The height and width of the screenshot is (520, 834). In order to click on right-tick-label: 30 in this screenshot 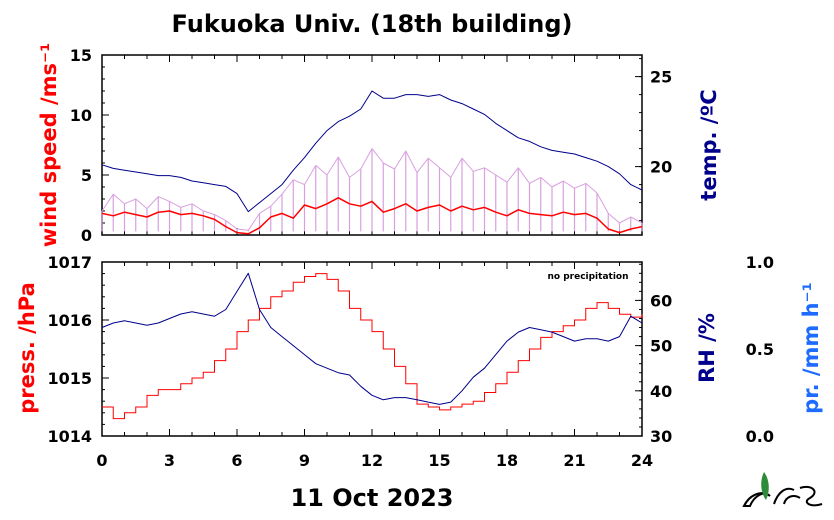, I will do `click(661, 436)`.